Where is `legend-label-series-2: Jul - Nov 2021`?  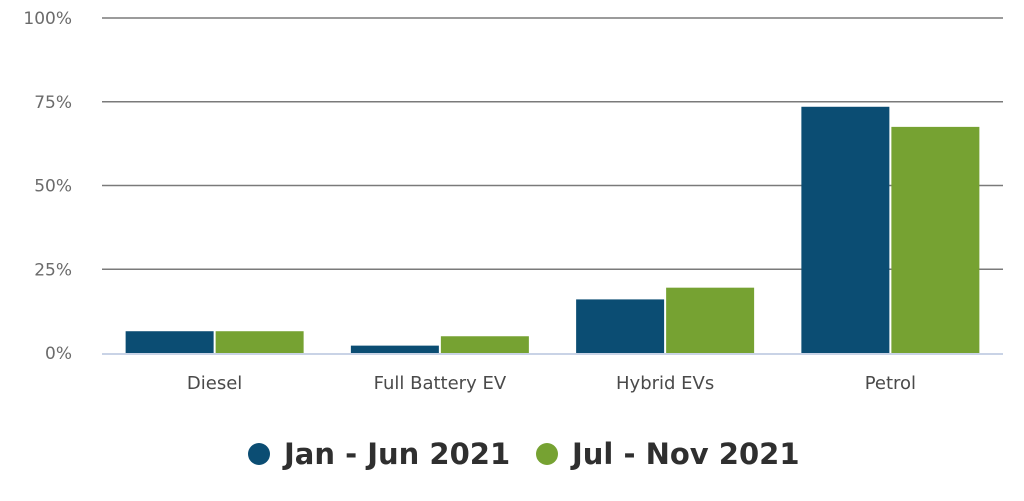
legend-label-series-2: Jul - Nov 2021 is located at coordinates (685, 454).